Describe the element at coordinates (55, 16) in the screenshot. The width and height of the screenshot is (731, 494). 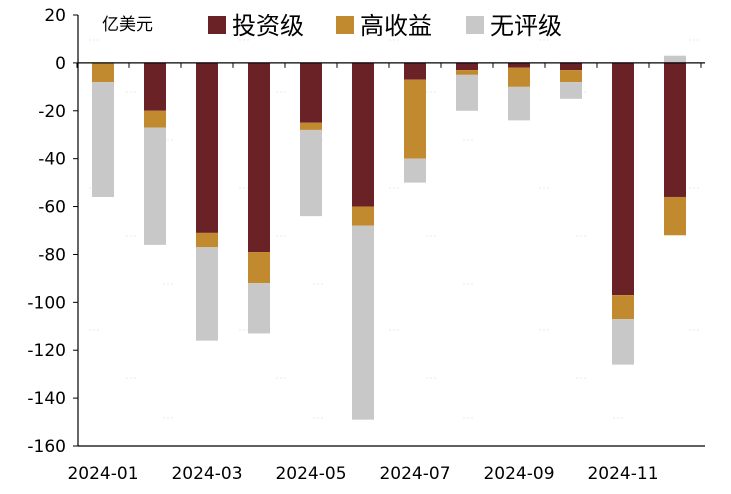
I see `y-tick-label: 20` at that location.